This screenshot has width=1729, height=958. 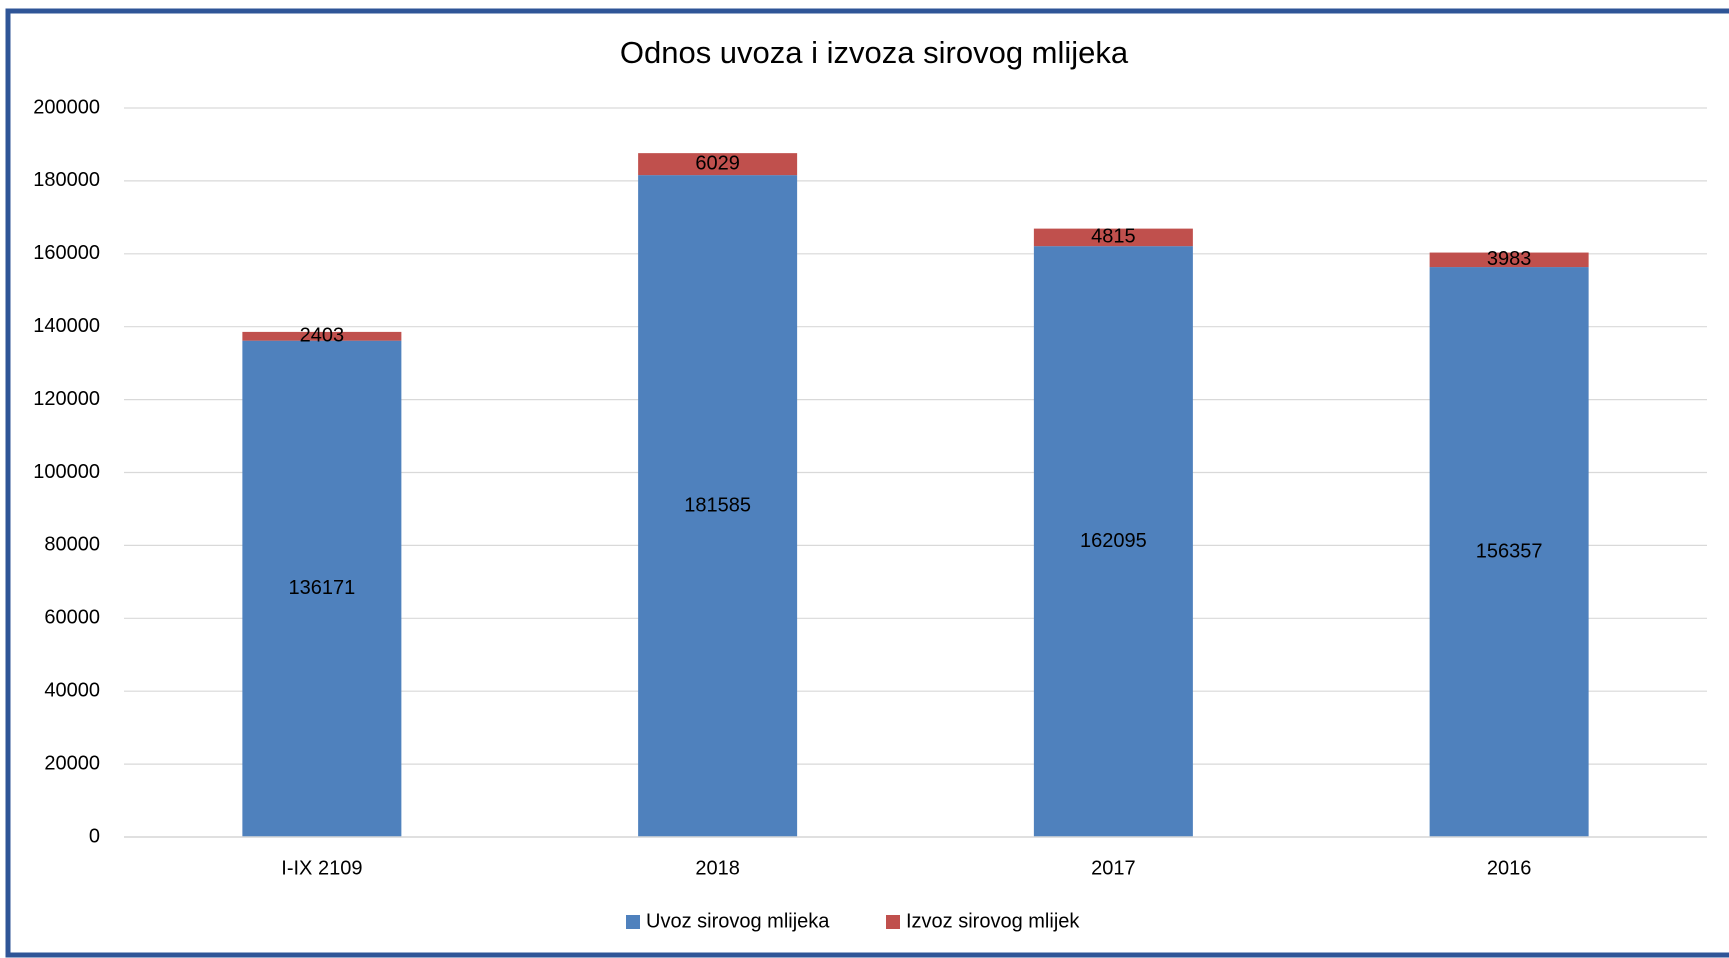 I want to click on y-tick-label: 0, so click(x=94, y=836).